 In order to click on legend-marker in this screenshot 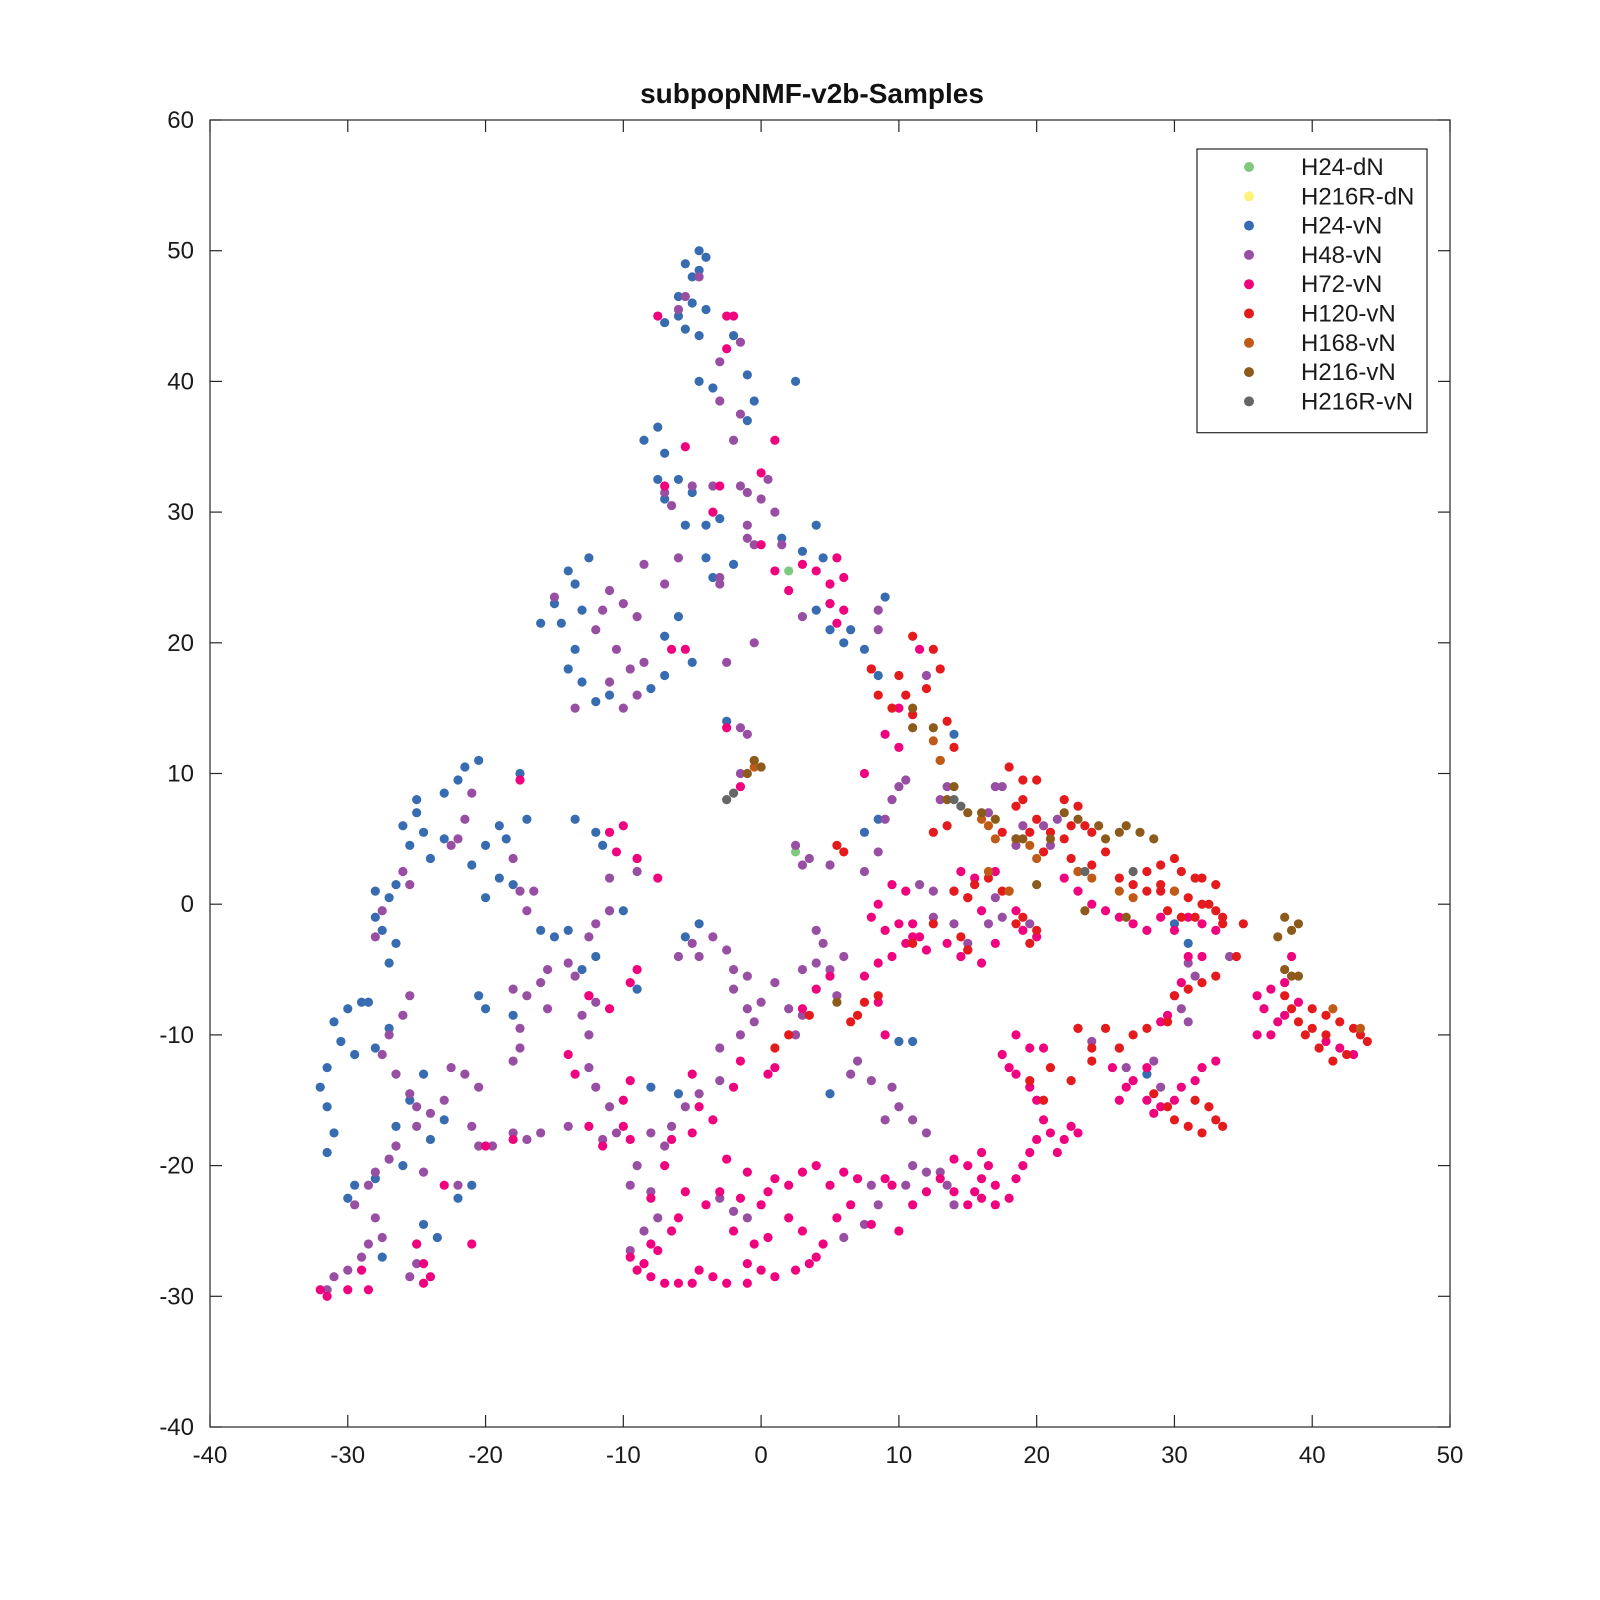, I will do `click(1249, 225)`.